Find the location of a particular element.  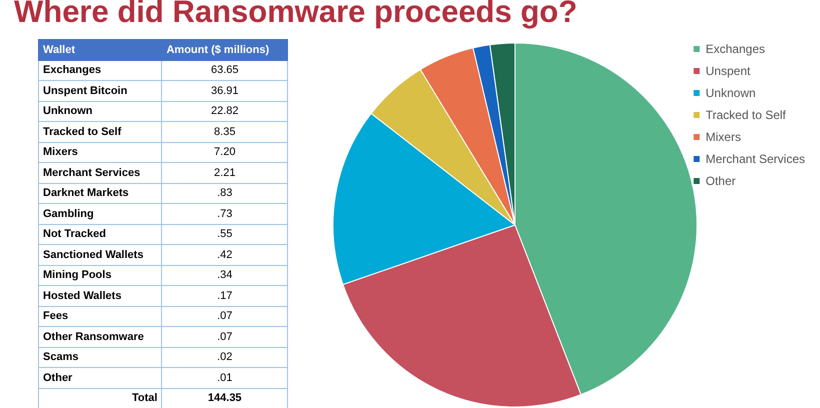

data-label: 63.65 is located at coordinates (225, 70).